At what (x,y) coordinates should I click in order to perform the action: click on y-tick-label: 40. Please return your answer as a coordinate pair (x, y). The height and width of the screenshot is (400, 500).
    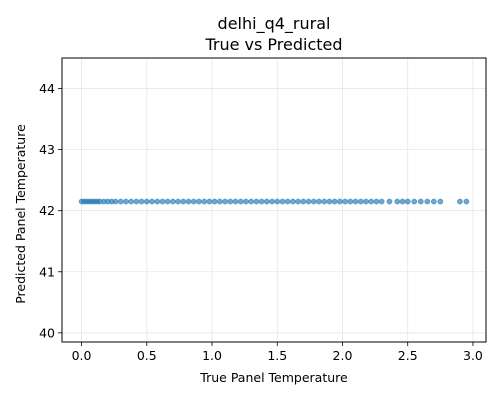
    Looking at the image, I should click on (47, 332).